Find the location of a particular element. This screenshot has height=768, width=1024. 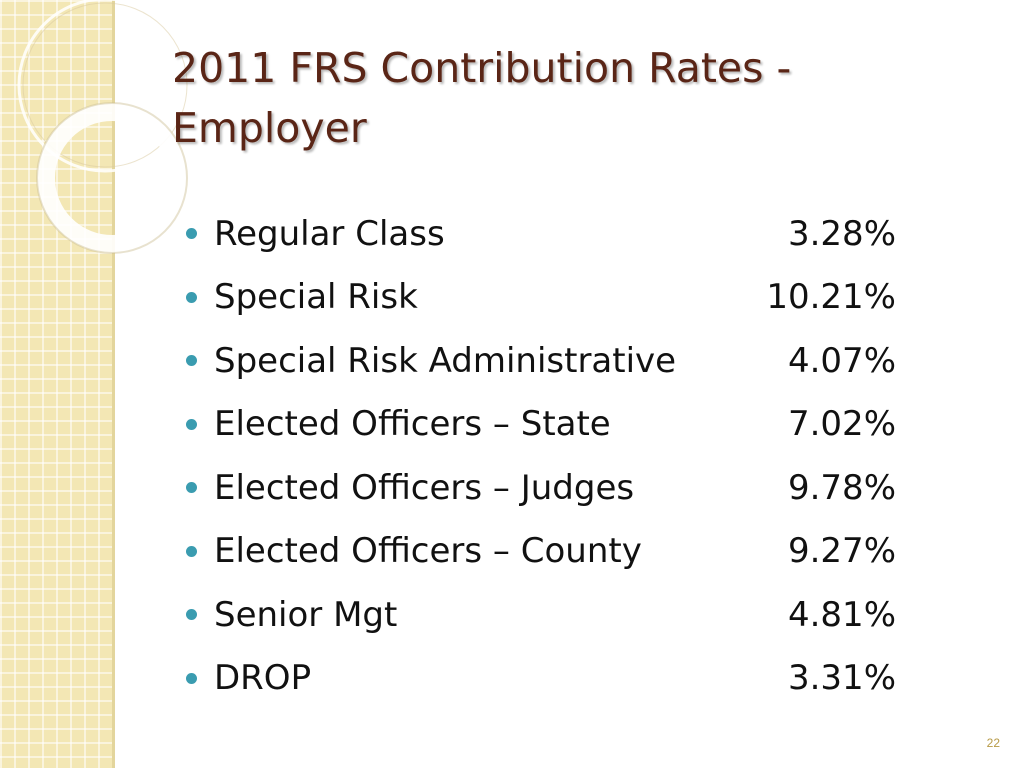

side-band-edge is located at coordinates (113, 384).